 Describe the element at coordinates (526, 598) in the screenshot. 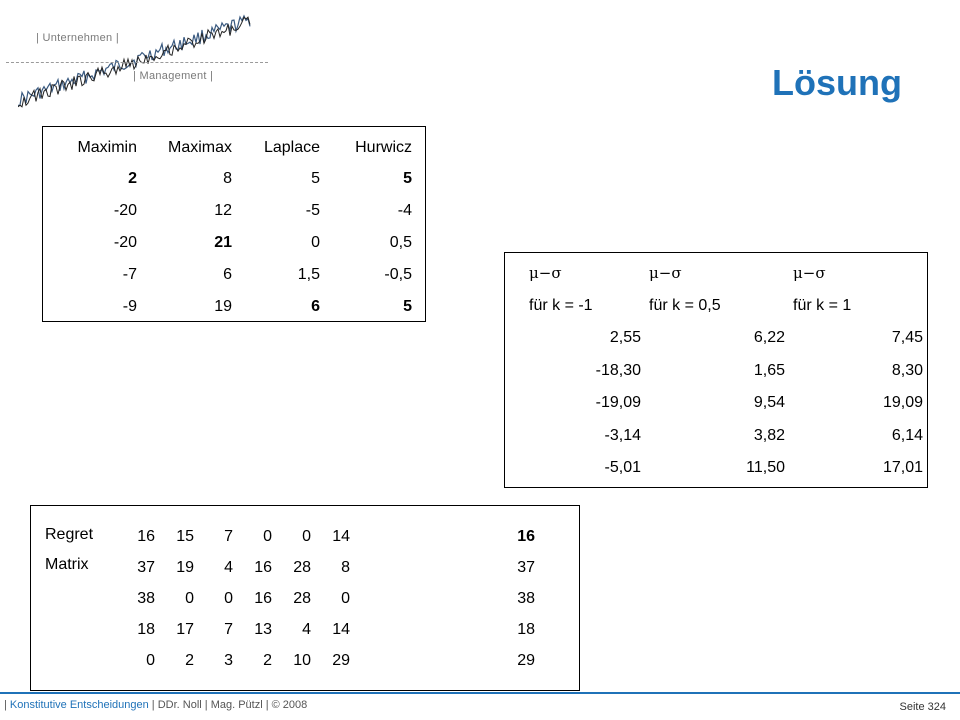

I see `regret-row-max: 38` at that location.